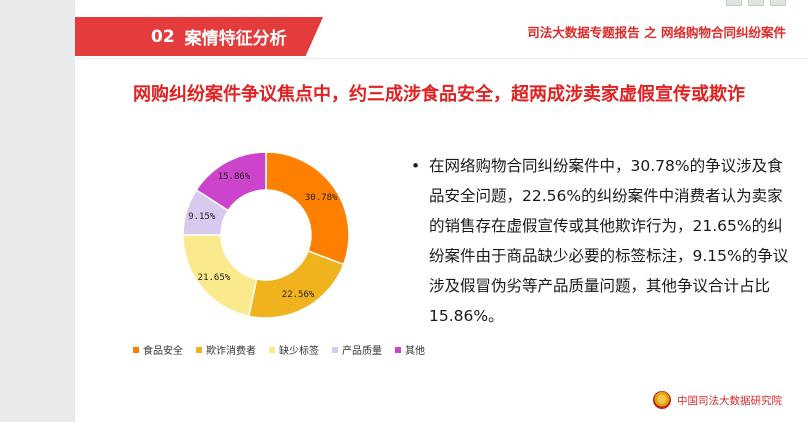 The height and width of the screenshot is (422, 808). What do you see at coordinates (439, 94) in the screenshot?
I see `slide-headline: 网购纠纷案件争议焦点中，约三成涉食品安全，超两成涉卖家虚假宣传或欺诈` at bounding box center [439, 94].